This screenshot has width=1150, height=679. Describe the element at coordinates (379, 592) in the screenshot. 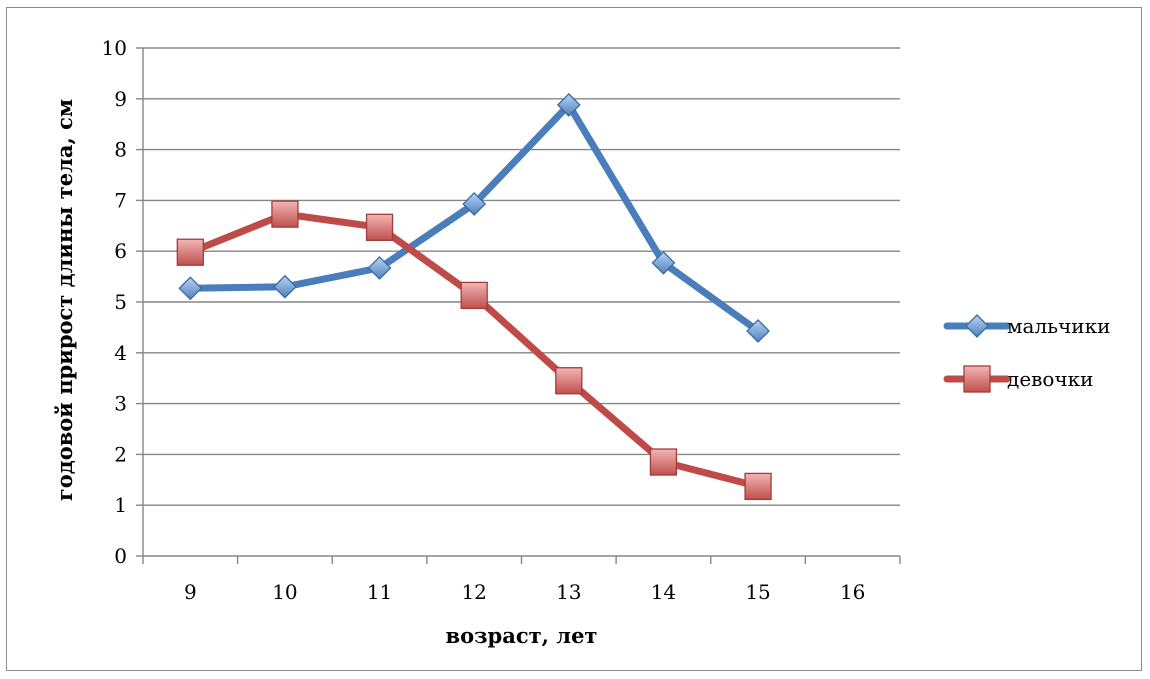

I see `x-tick-label: 11` at that location.